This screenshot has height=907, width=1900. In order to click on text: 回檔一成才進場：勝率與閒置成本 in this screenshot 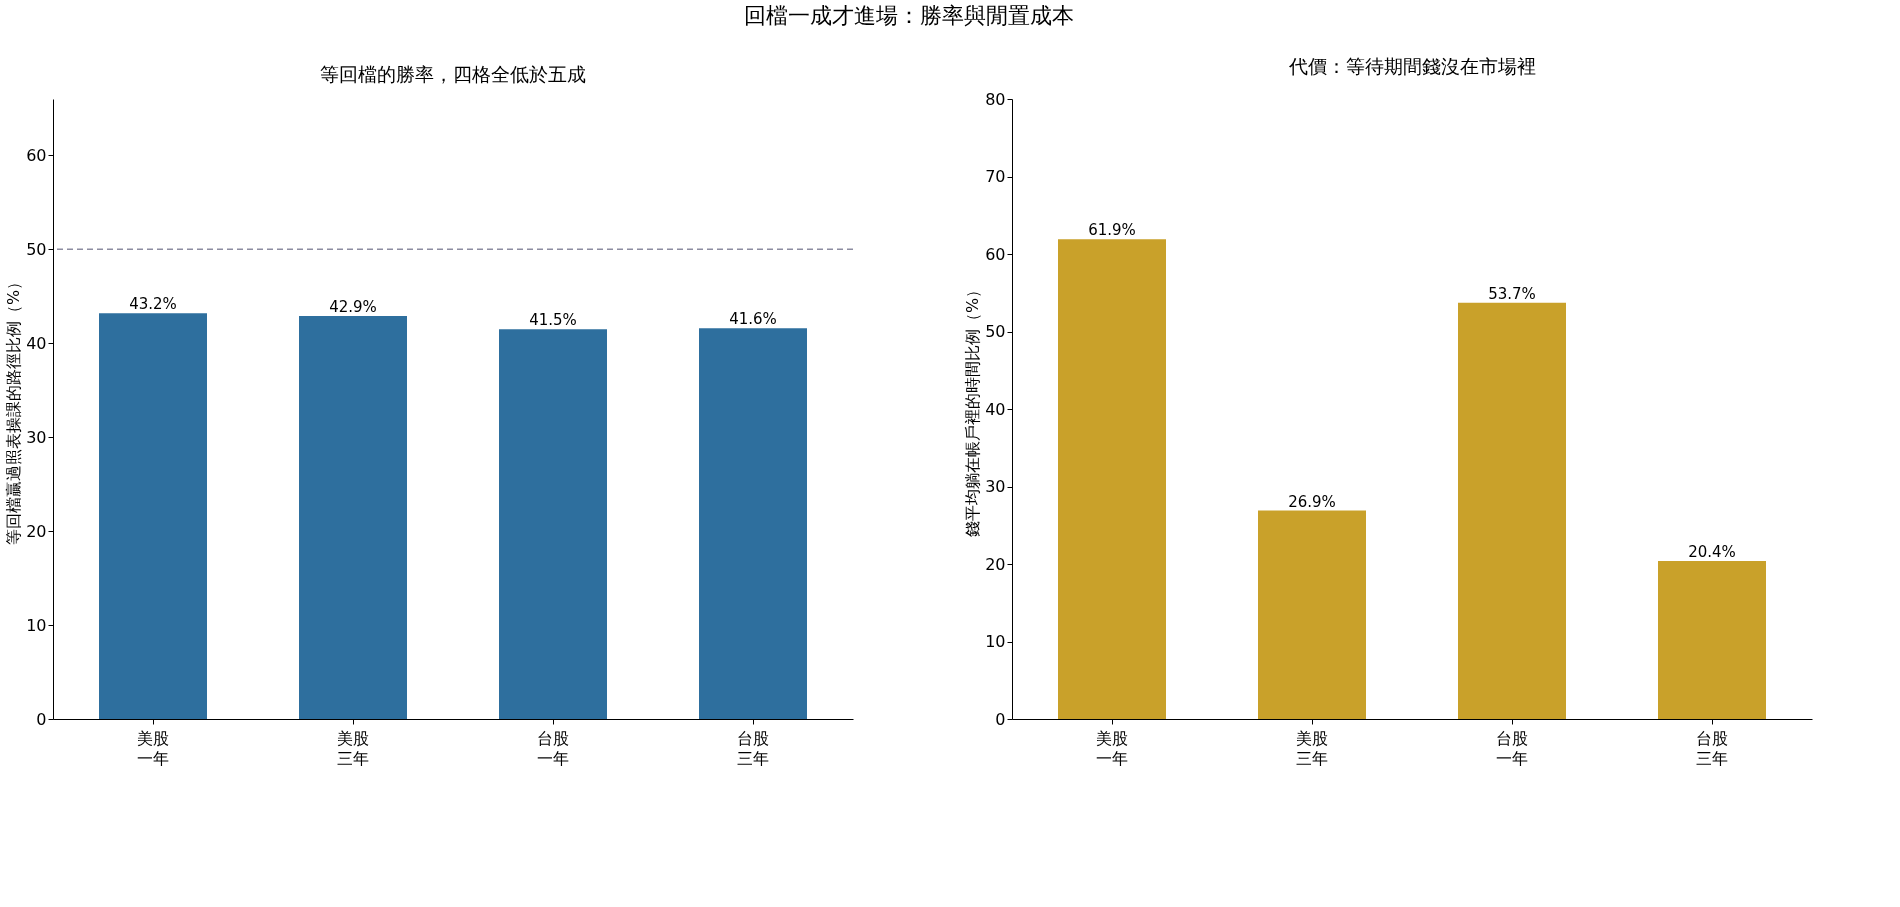, I will do `click(908, 15)`.